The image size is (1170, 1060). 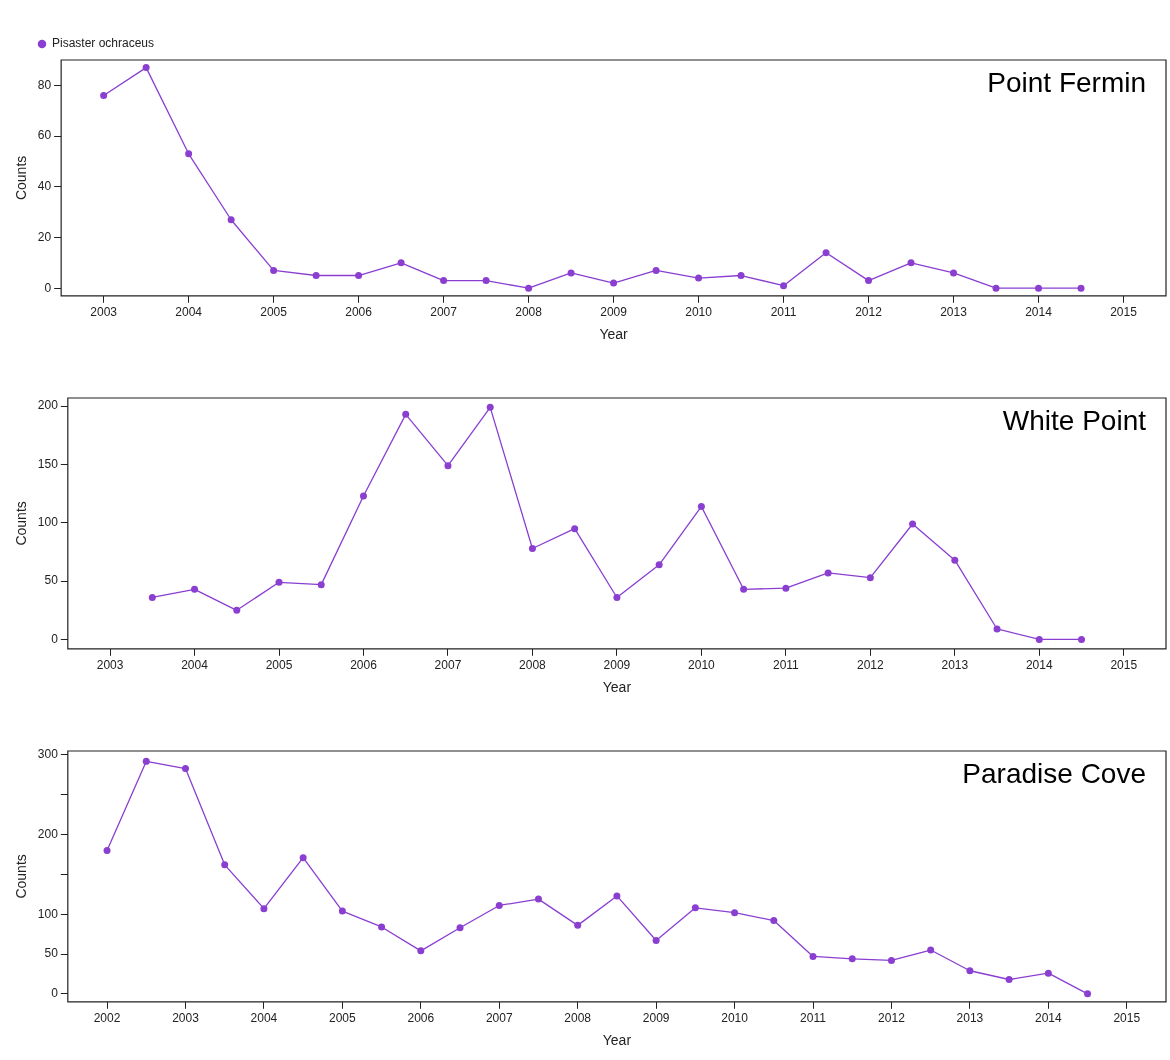 What do you see at coordinates (107, 1018) in the screenshot?
I see `x-tick-label: 2002` at bounding box center [107, 1018].